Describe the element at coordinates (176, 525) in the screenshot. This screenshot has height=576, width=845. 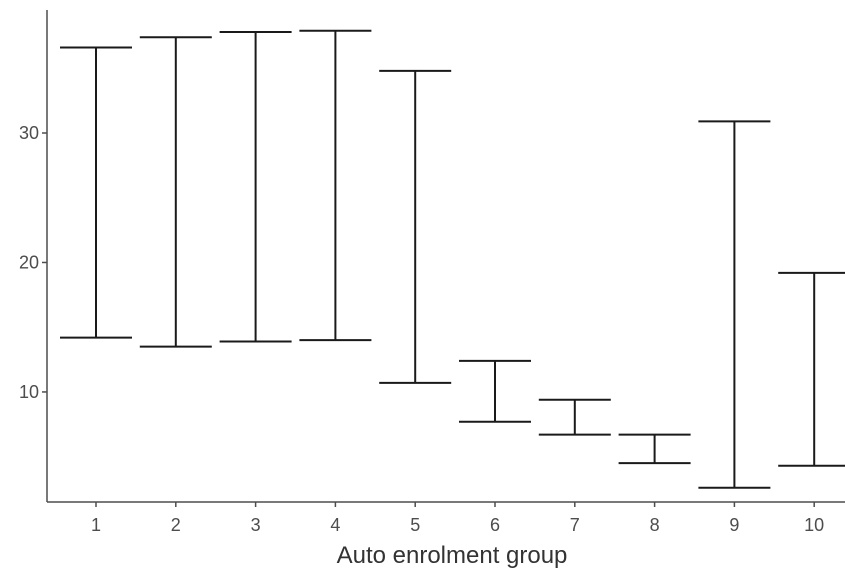
I see `x-tick-label-2: 2` at that location.